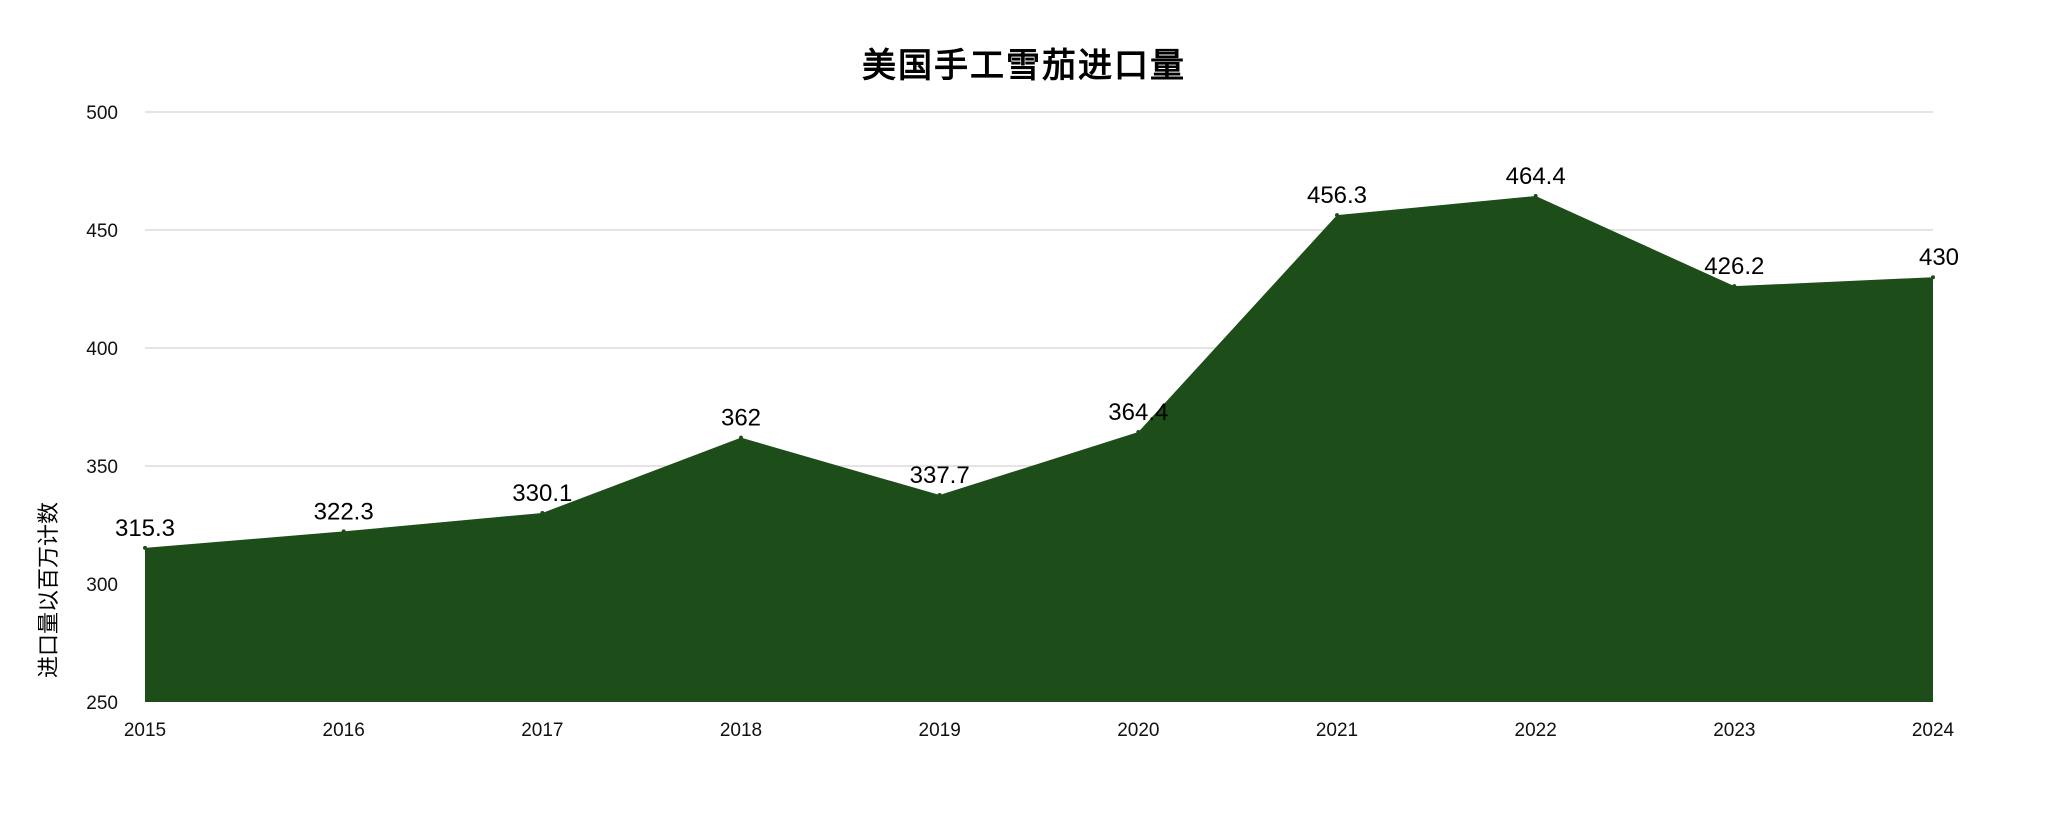 The height and width of the screenshot is (814, 2048). I want to click on x-tick-label: 2024, so click(1933, 730).